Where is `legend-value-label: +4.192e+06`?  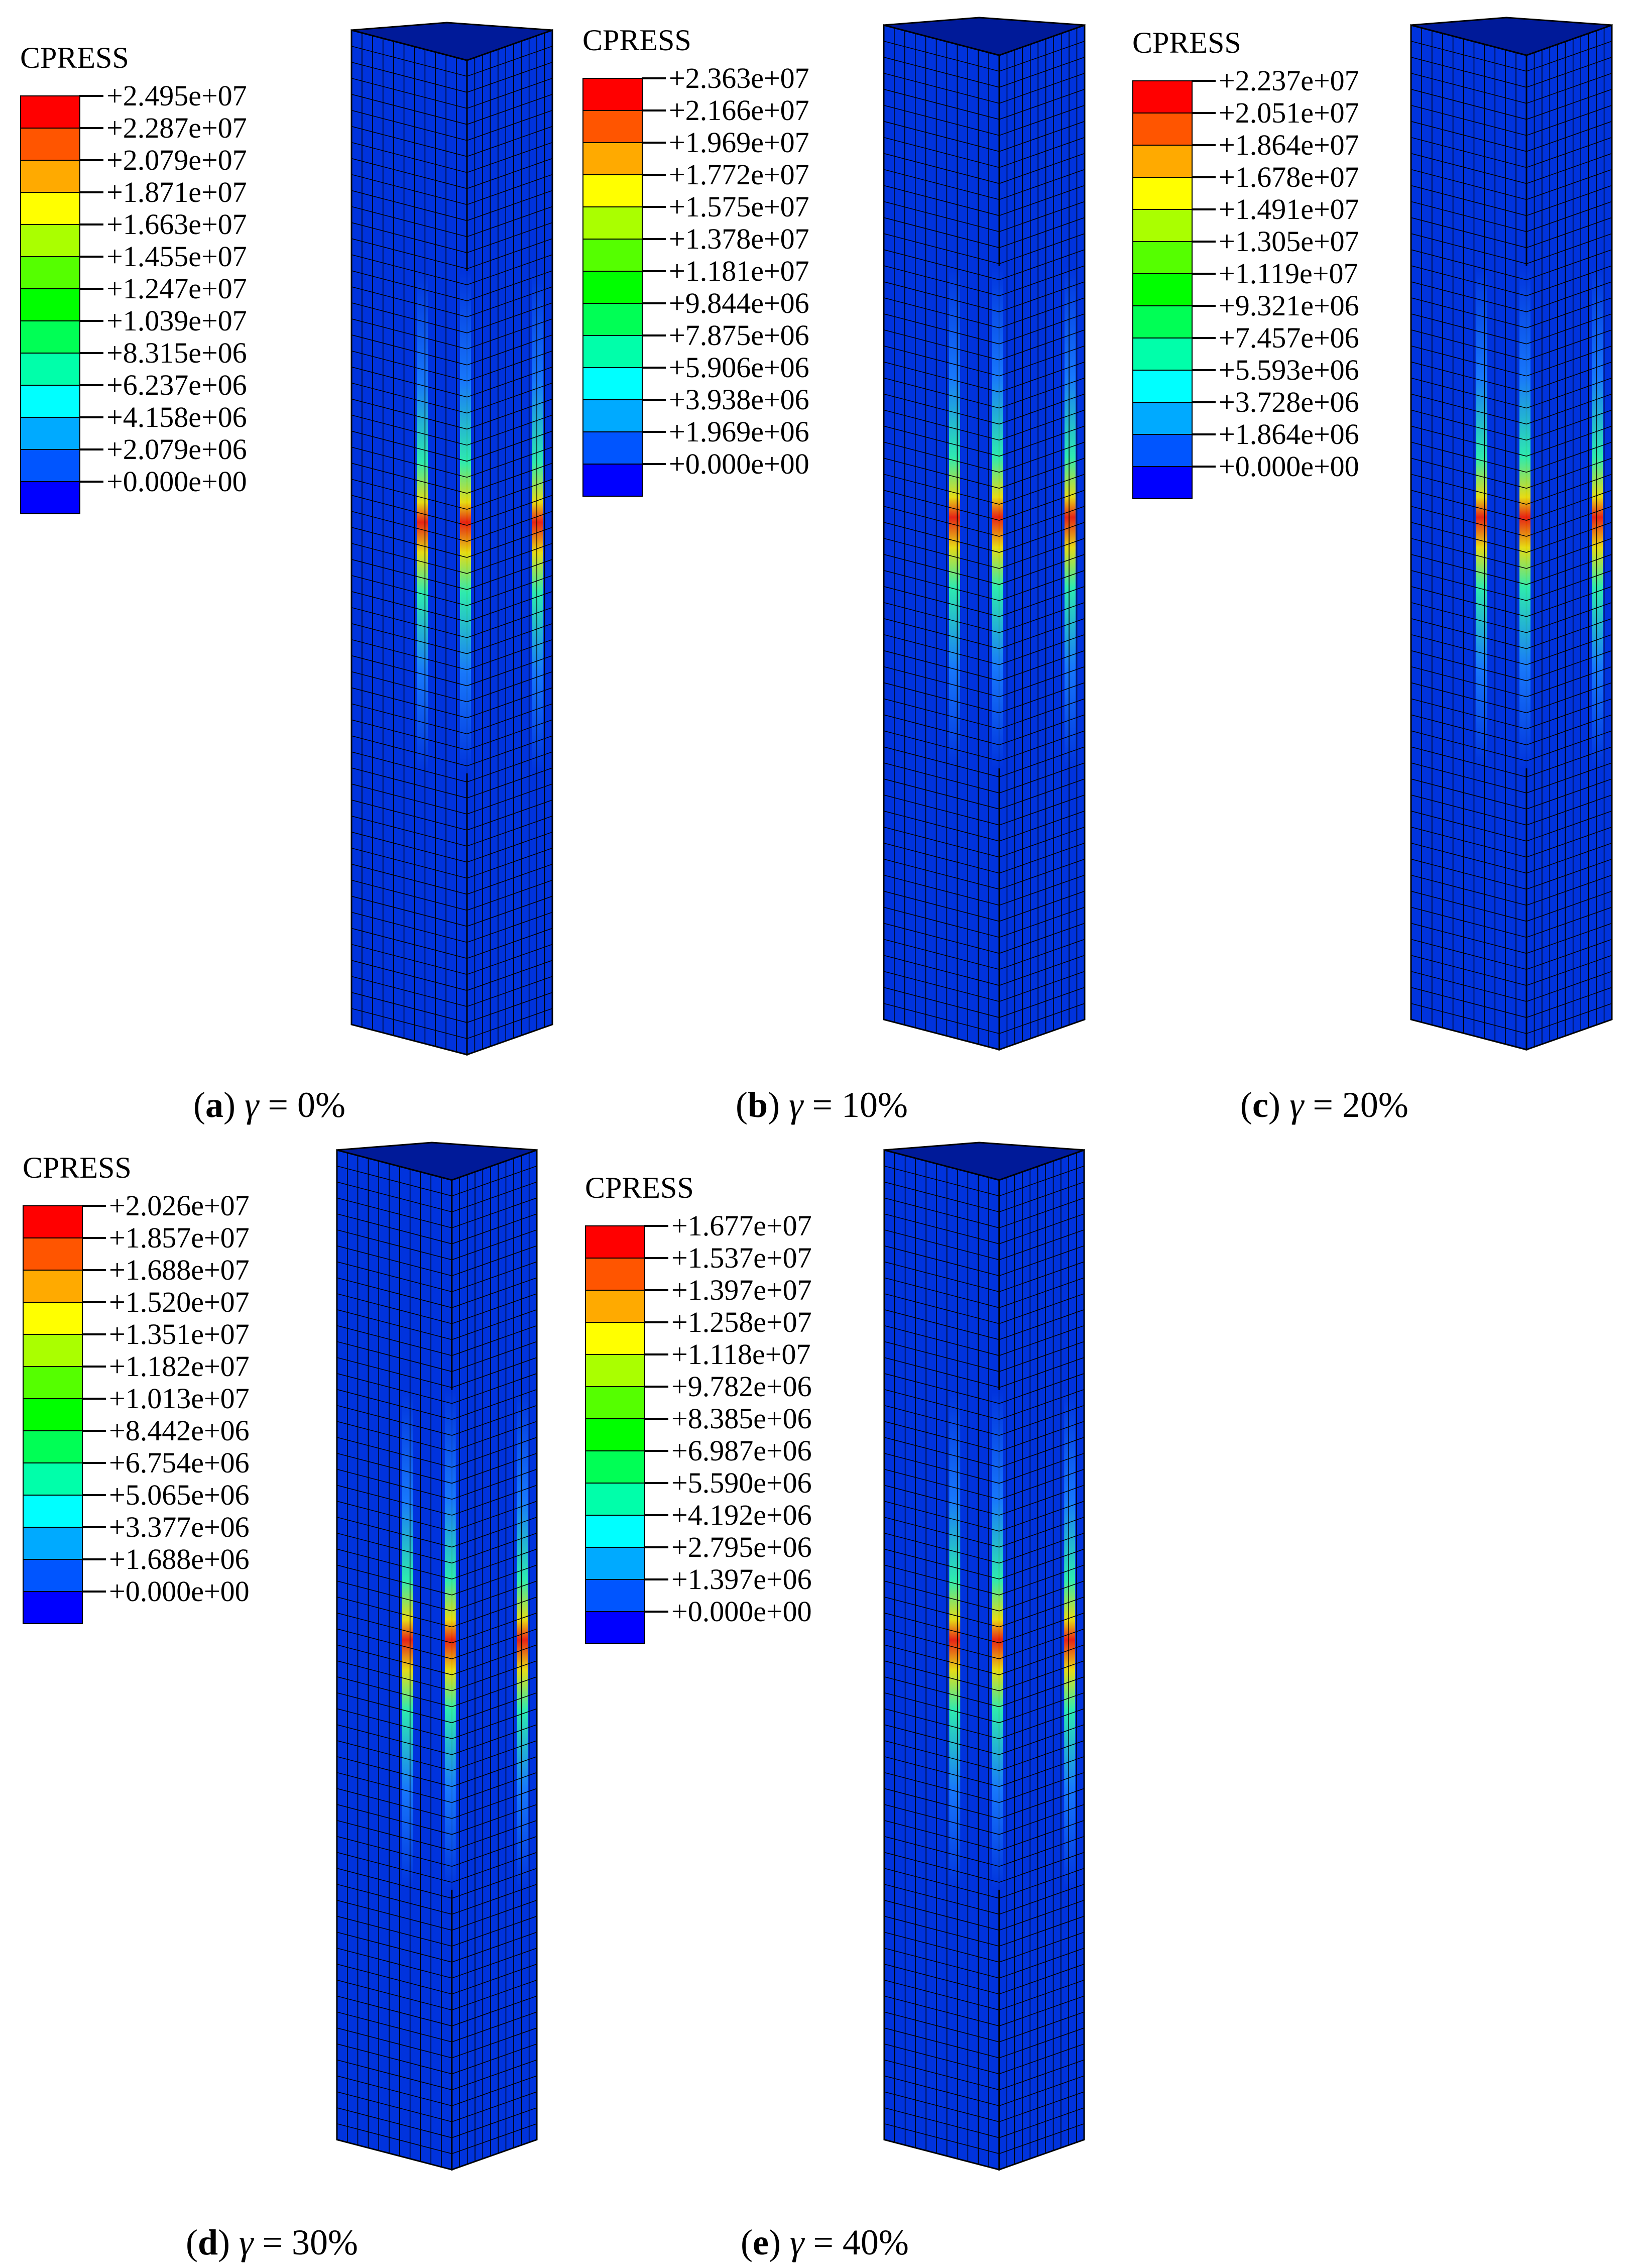
legend-value-label: +4.192e+06 is located at coordinates (741, 1515).